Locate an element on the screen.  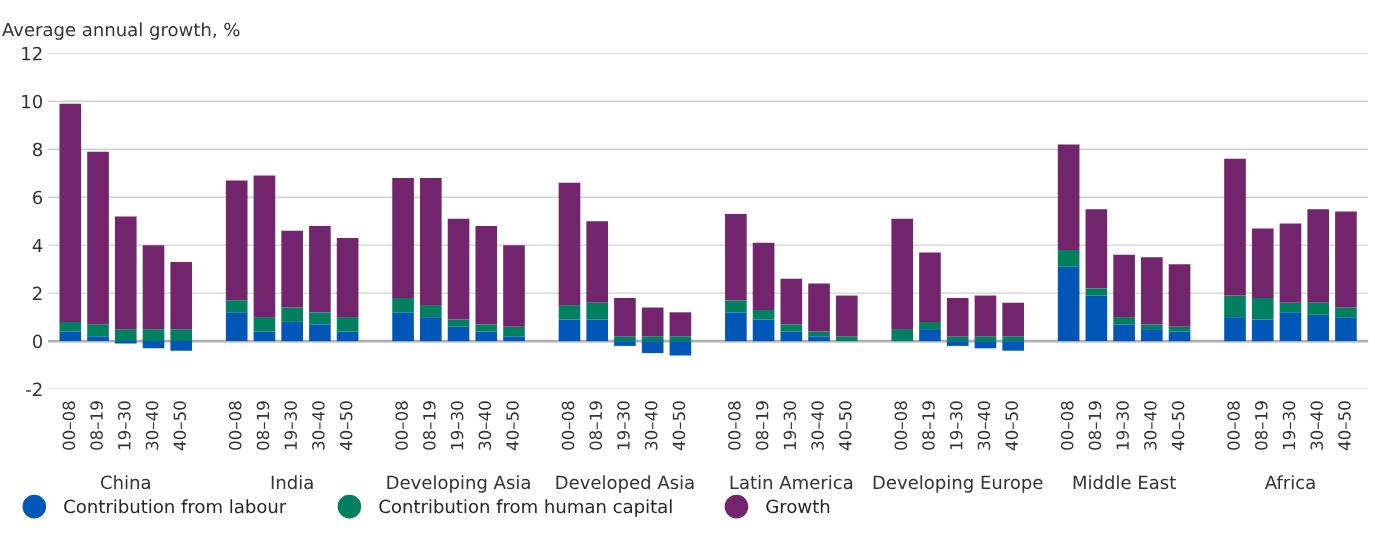
text: China is located at coordinates (125, 482).